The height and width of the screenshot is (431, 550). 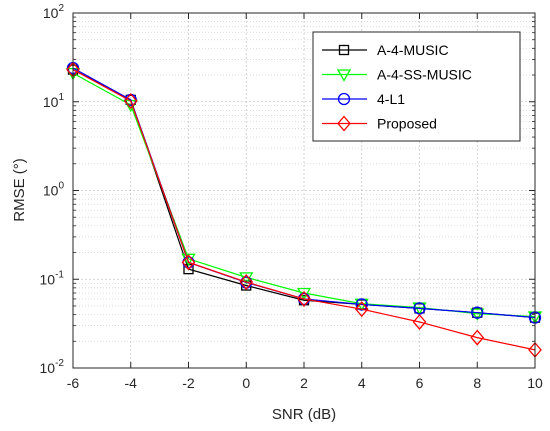 I want to click on x-tick-label: 0, so click(x=246, y=383).